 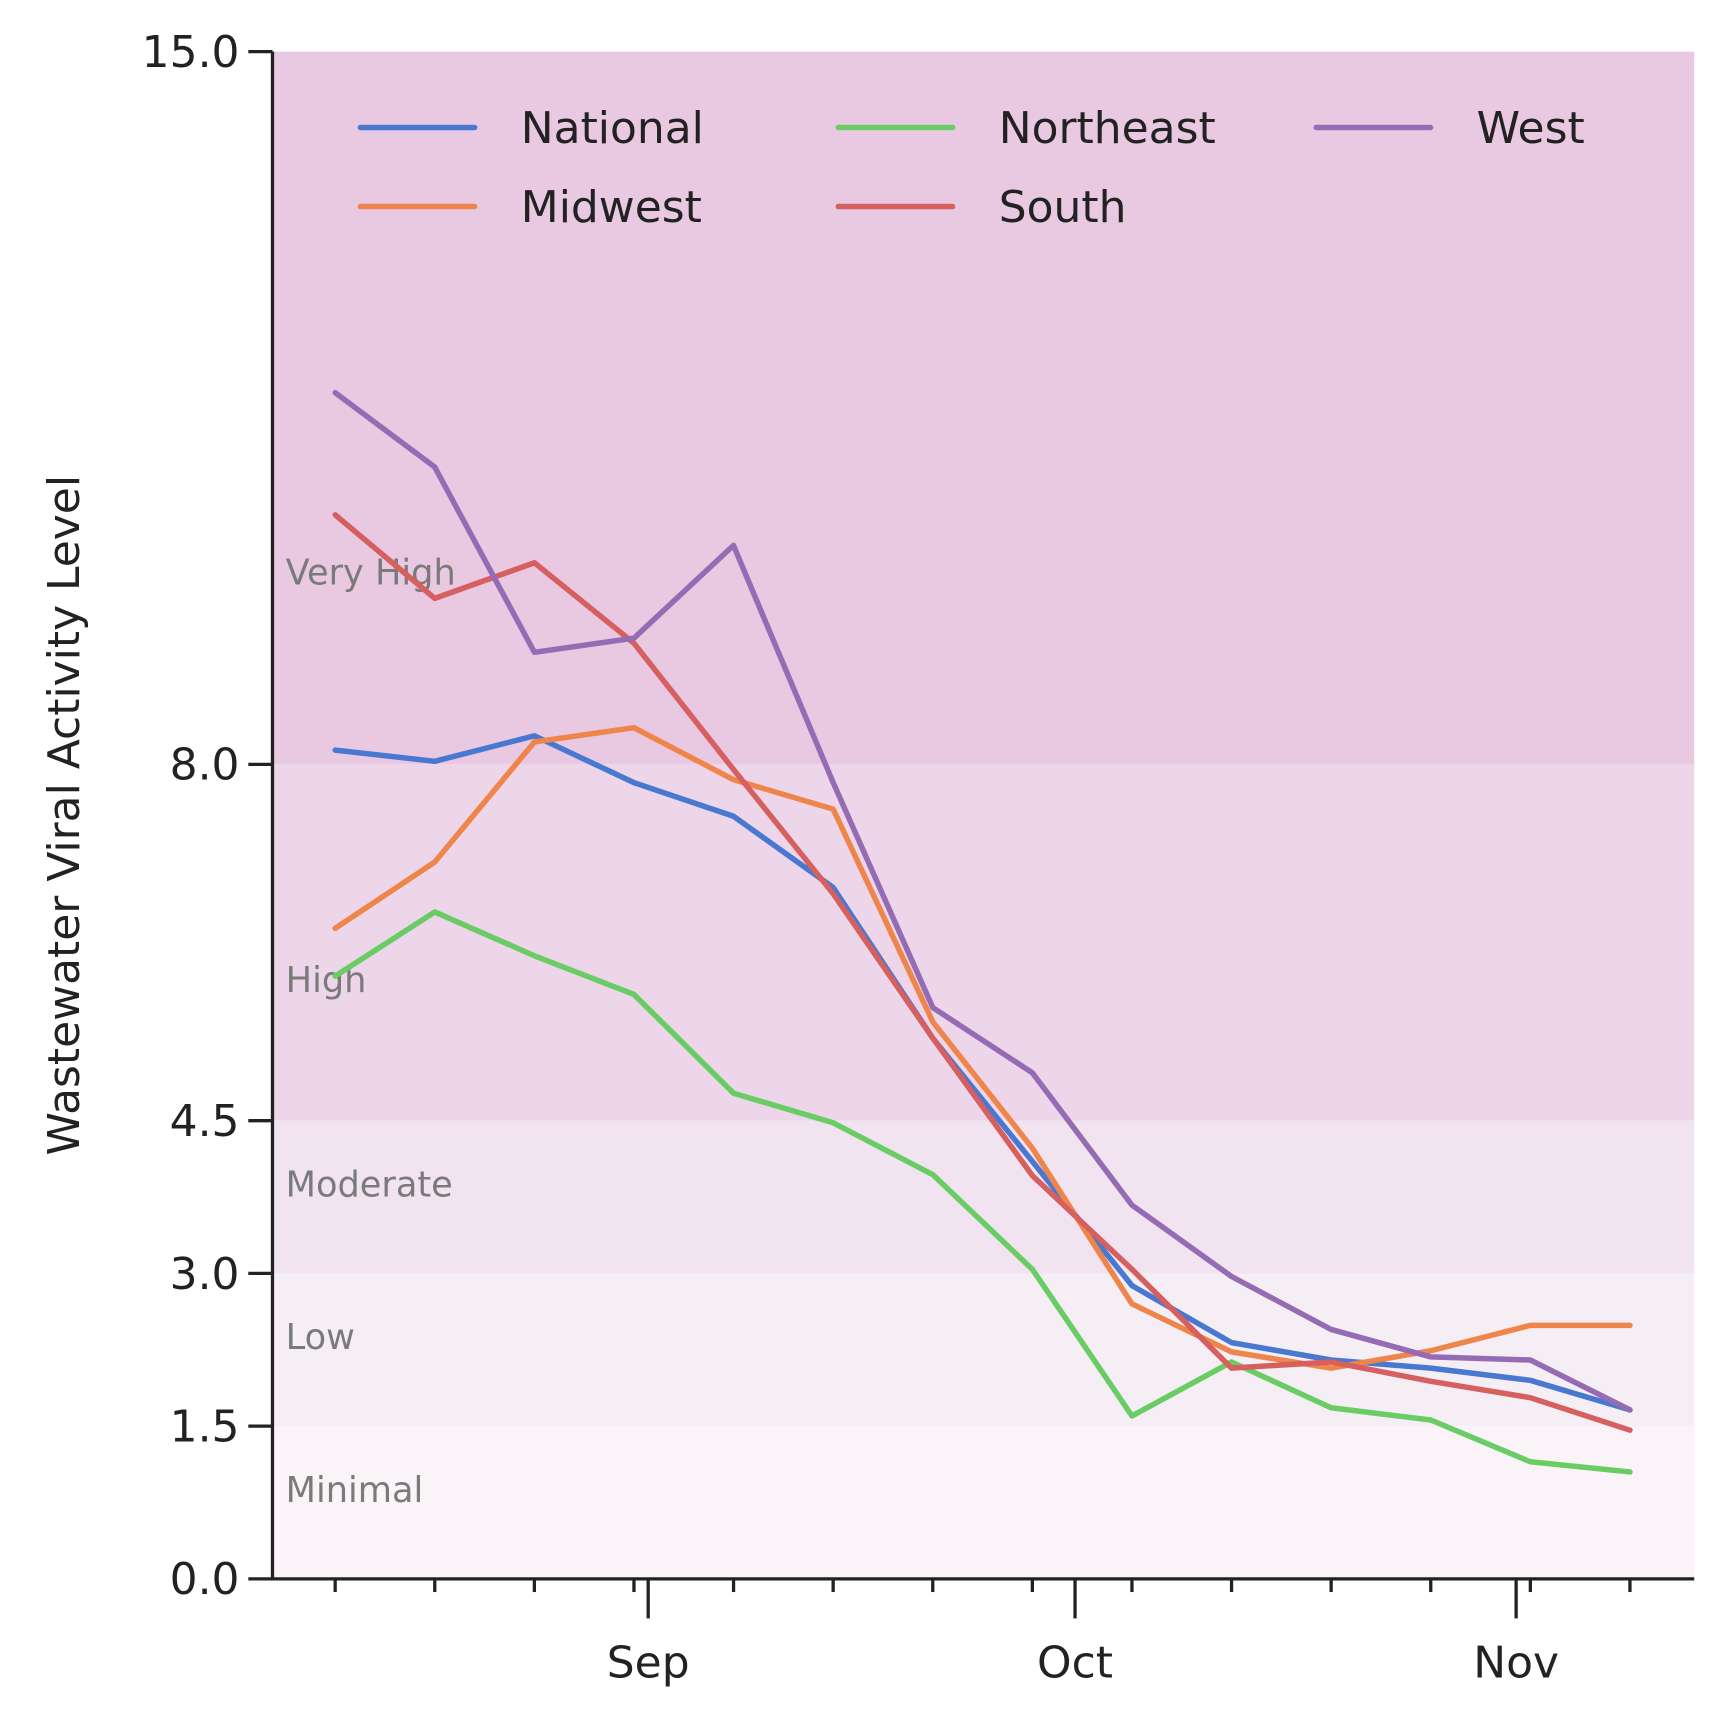 I want to click on legend-label: Midwest, so click(x=611, y=207).